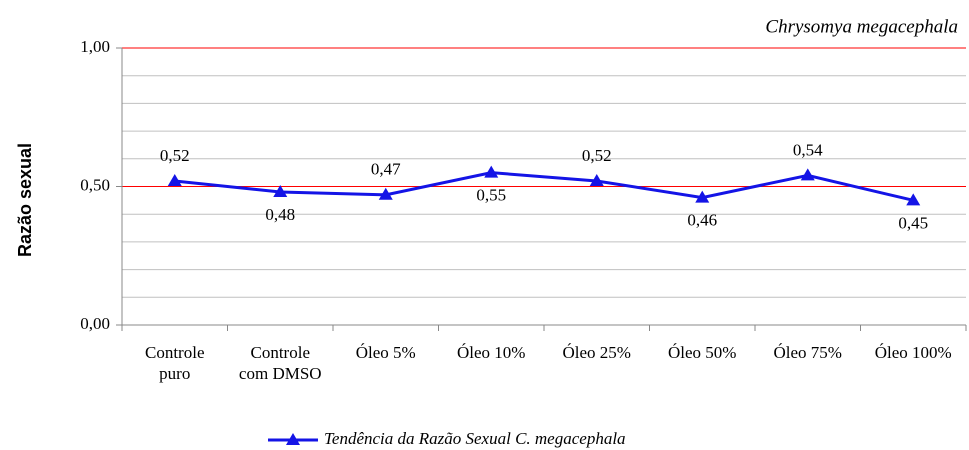  What do you see at coordinates (808, 149) in the screenshot?
I see `data-label: 0,54` at bounding box center [808, 149].